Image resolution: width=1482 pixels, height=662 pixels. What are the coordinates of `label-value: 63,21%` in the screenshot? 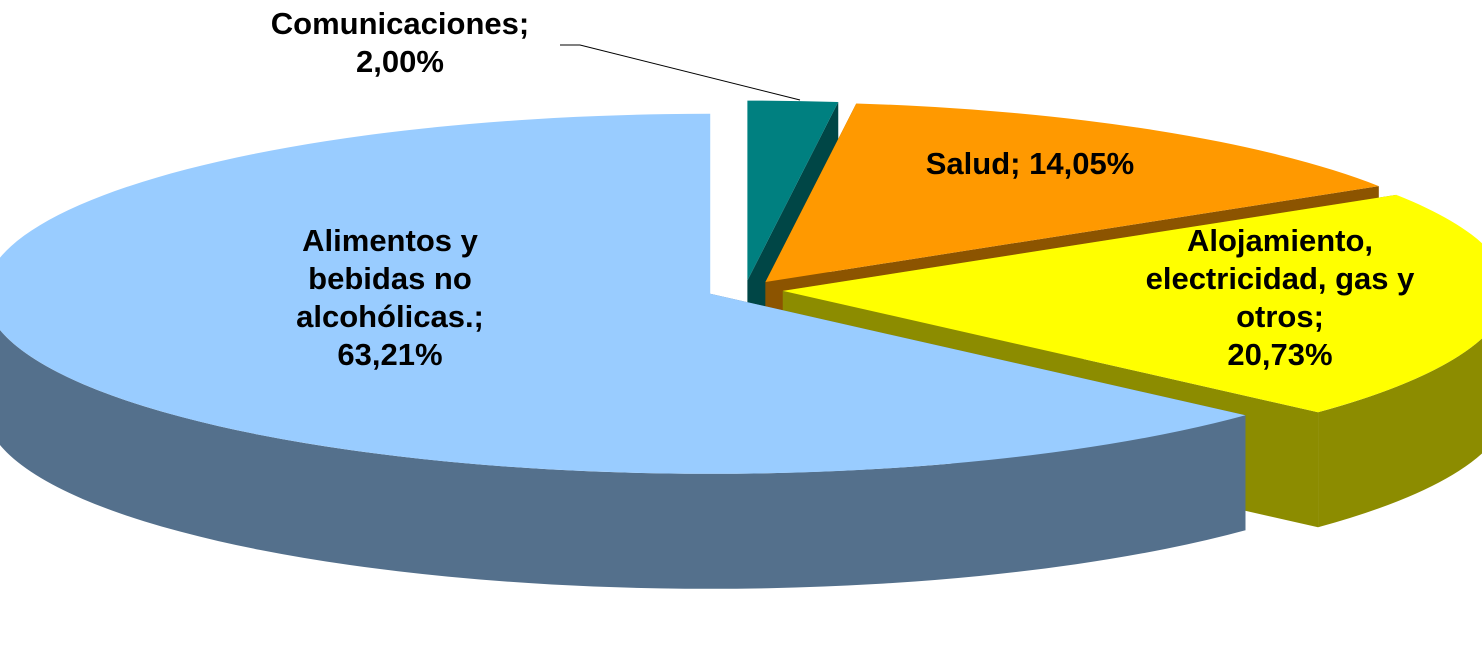 It's located at (390, 354).